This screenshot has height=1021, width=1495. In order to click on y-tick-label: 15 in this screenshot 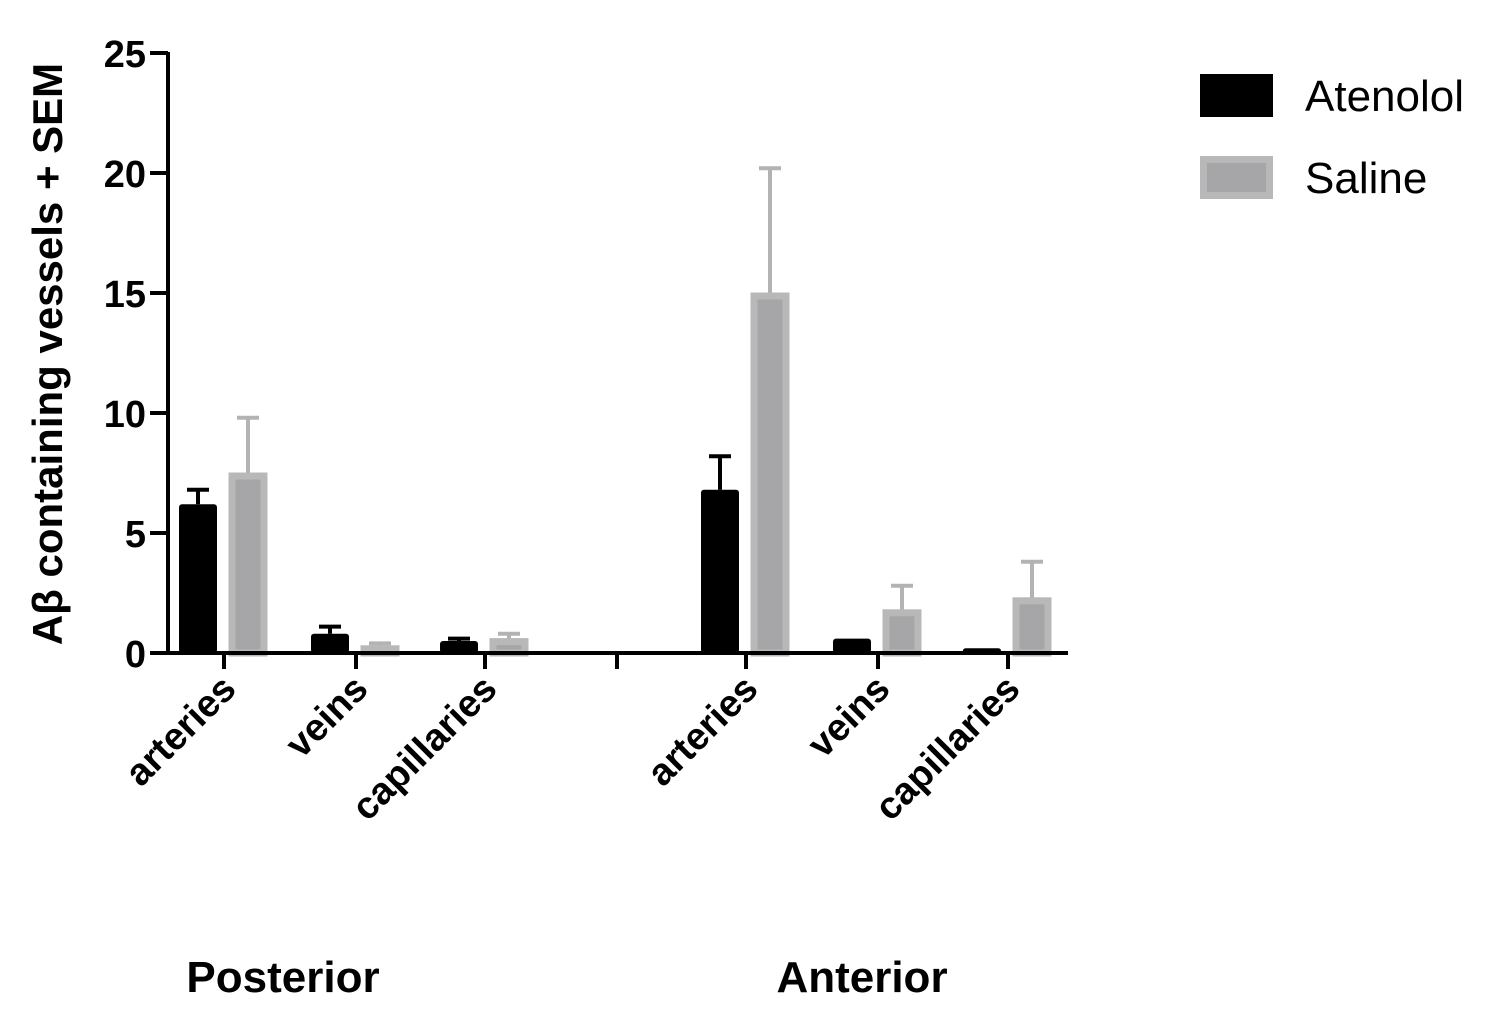, I will do `click(125, 295)`.